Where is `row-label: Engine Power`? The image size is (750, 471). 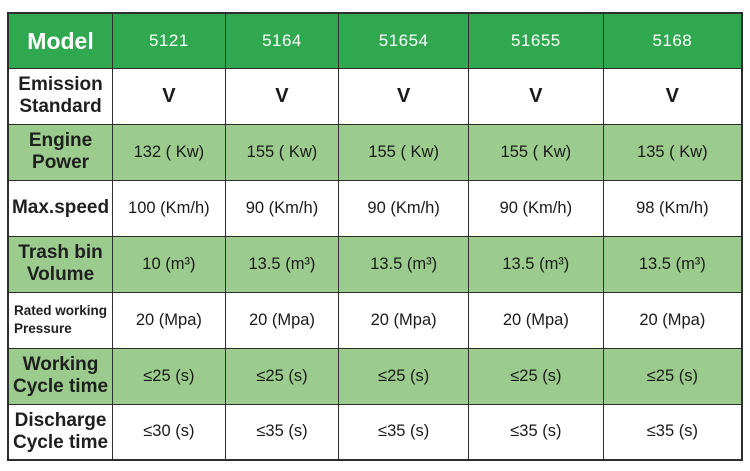 row-label: Engine Power is located at coordinates (60, 152).